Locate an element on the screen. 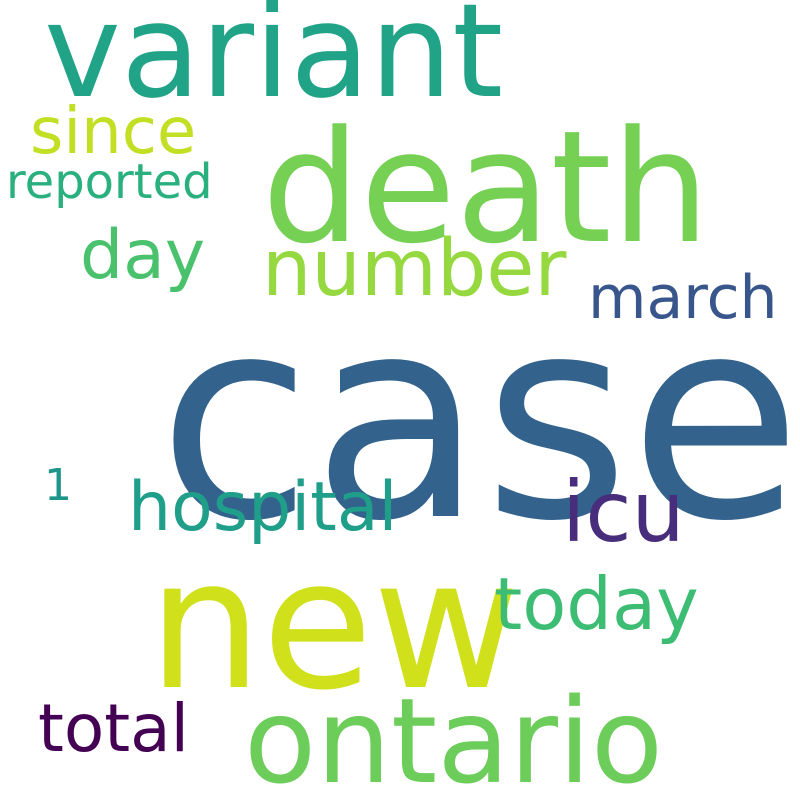  word-today: today is located at coordinates (596, 604).